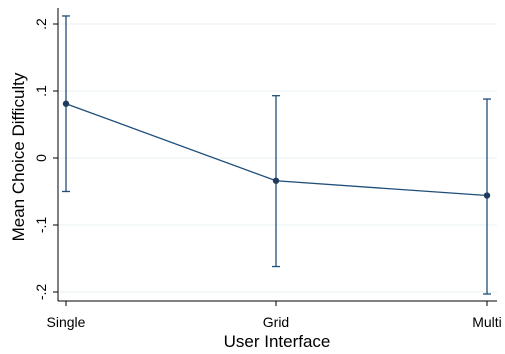 The image size is (505, 354). Describe the element at coordinates (41, 24) in the screenshot. I see `y-tick-label: .2` at that location.